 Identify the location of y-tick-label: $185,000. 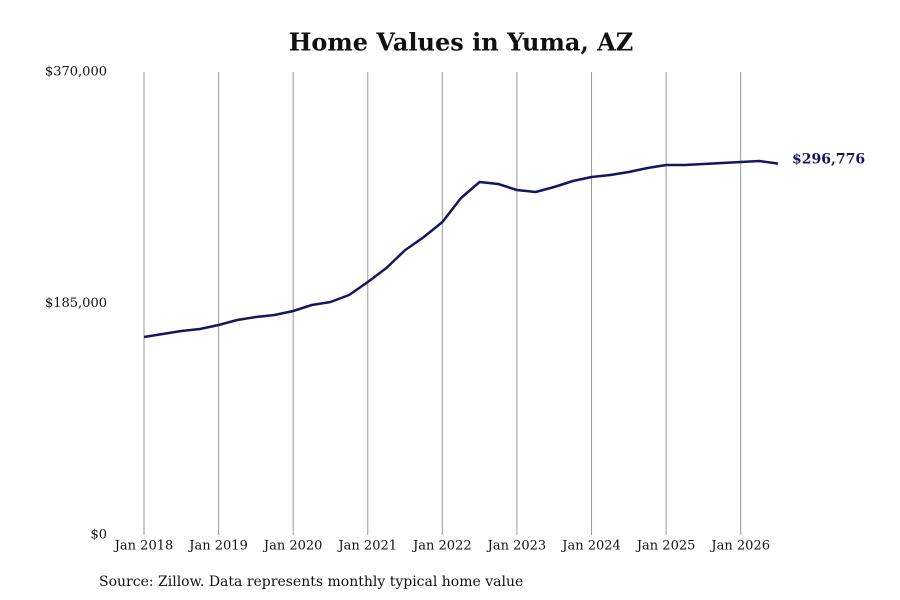
(76, 303).